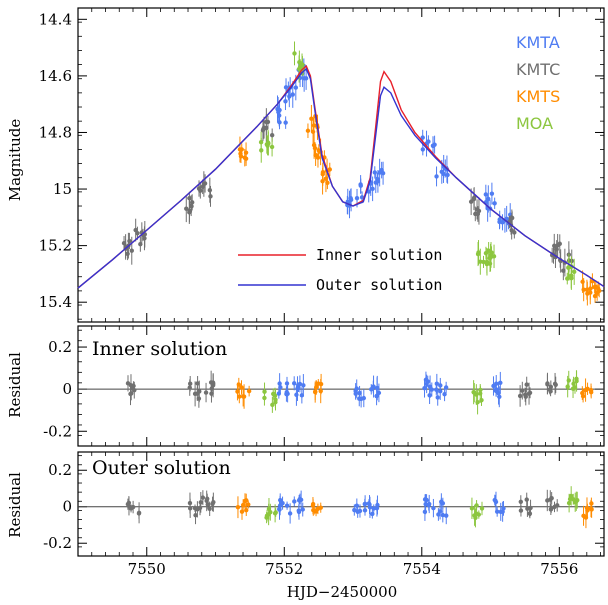 The image size is (608, 605). What do you see at coordinates (67, 507) in the screenshot?
I see `y-tick-label-outer: 0` at bounding box center [67, 507].